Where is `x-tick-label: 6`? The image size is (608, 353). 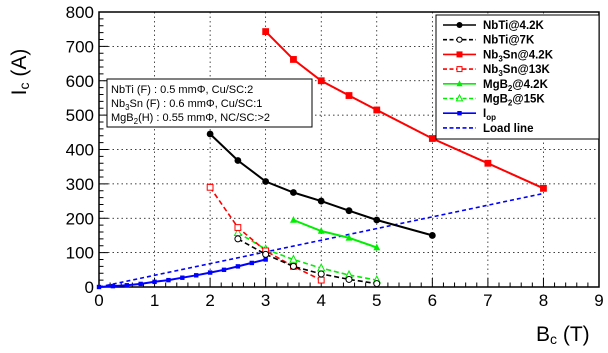 x-tick-label: 6 is located at coordinates (432, 300).